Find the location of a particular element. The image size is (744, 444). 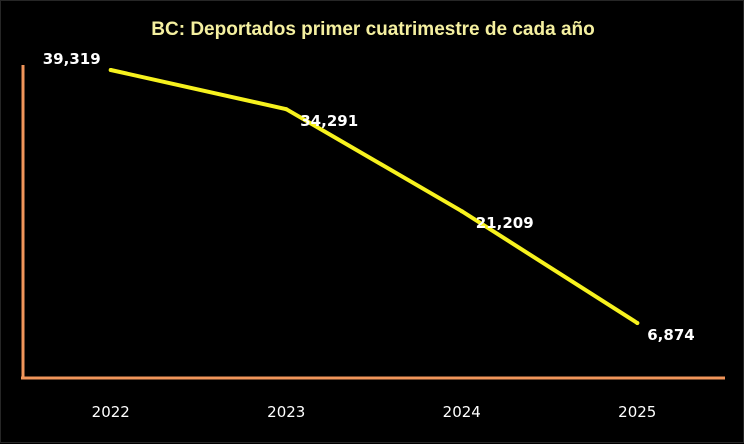

x-tick-label-2024: 2024 is located at coordinates (462, 412).